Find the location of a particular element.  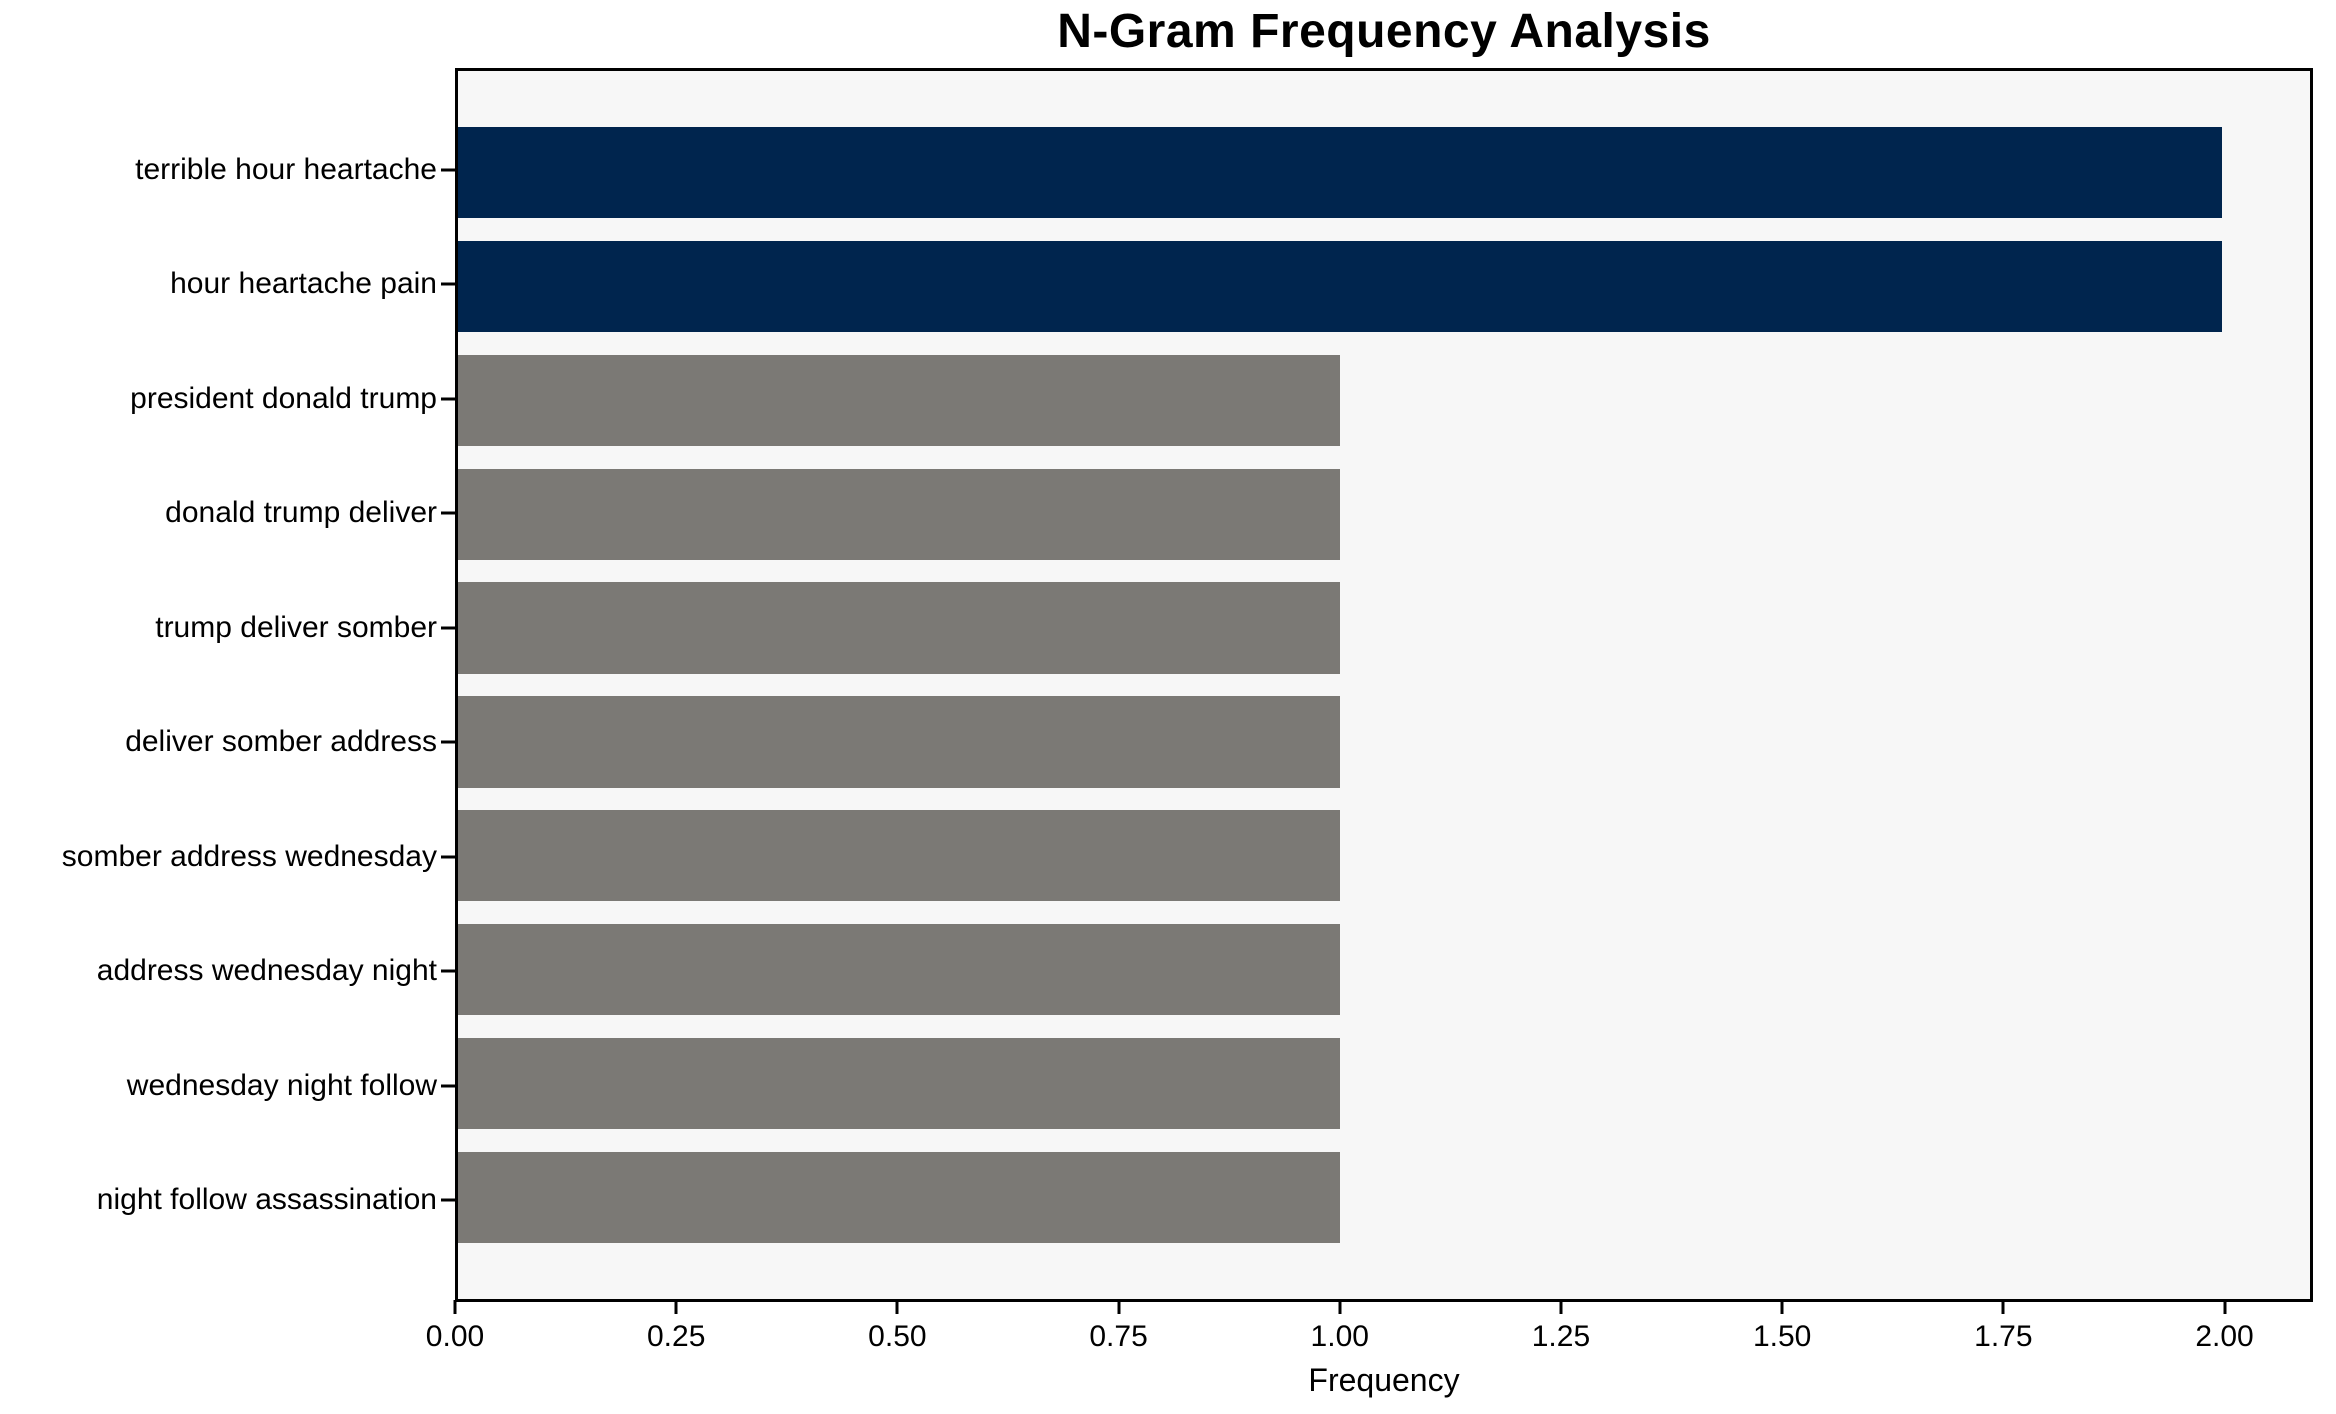

x-axis-title: Frequency is located at coordinates (1384, 1380).